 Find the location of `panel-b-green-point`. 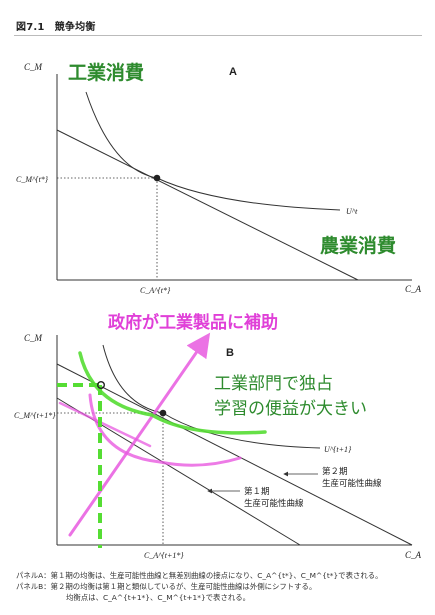

panel-b-green-point is located at coordinates (100, 385).